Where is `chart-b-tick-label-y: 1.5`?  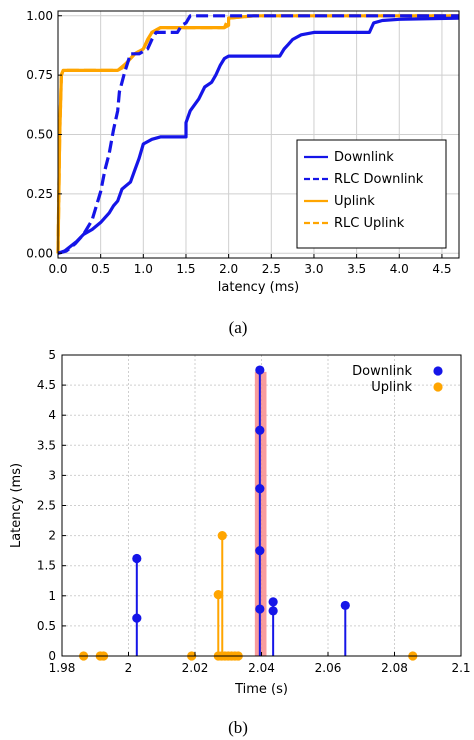 chart-b-tick-label-y: 1.5 is located at coordinates (46, 566).